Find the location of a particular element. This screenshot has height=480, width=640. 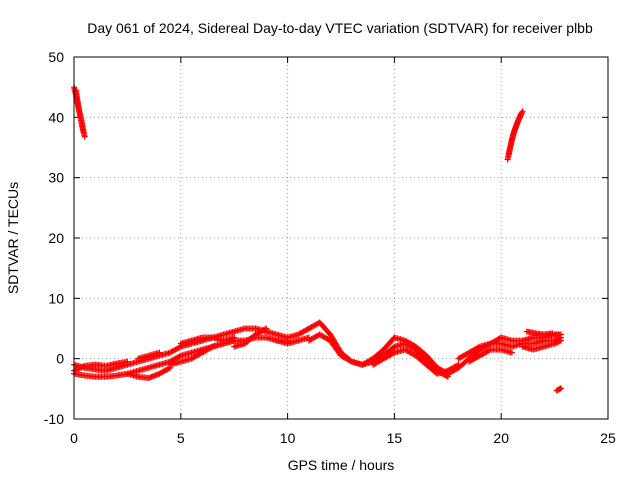

y-tick-label: 50 is located at coordinates (56, 57).